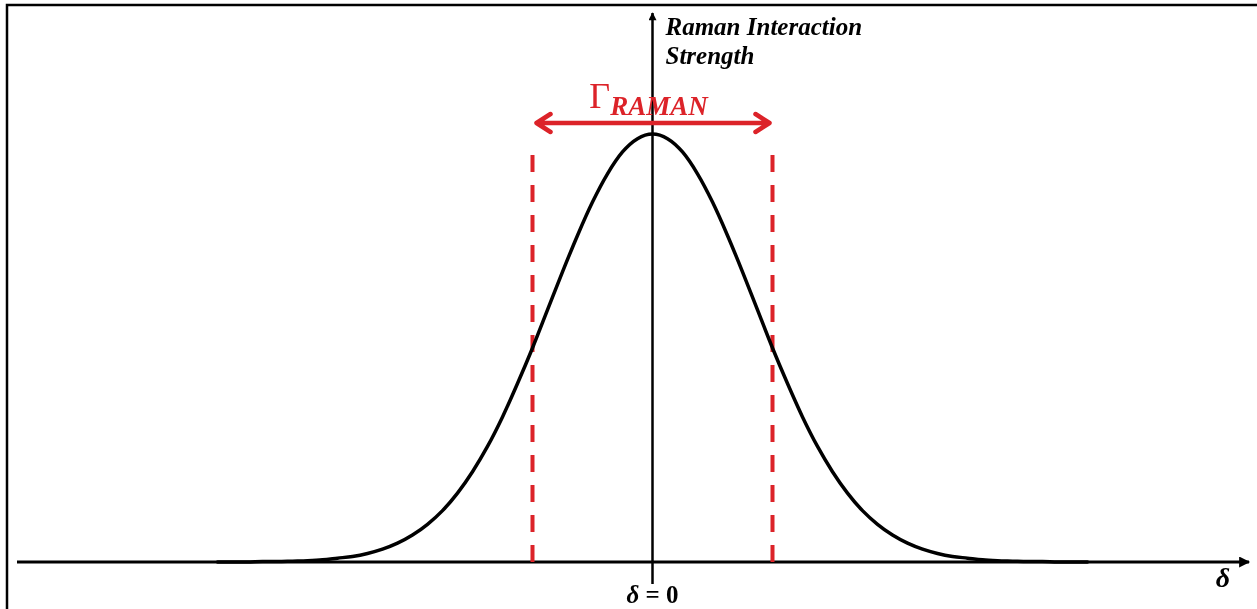 The width and height of the screenshot is (1257, 609). I want to click on x-axis-title: δ, so click(1223, 577).